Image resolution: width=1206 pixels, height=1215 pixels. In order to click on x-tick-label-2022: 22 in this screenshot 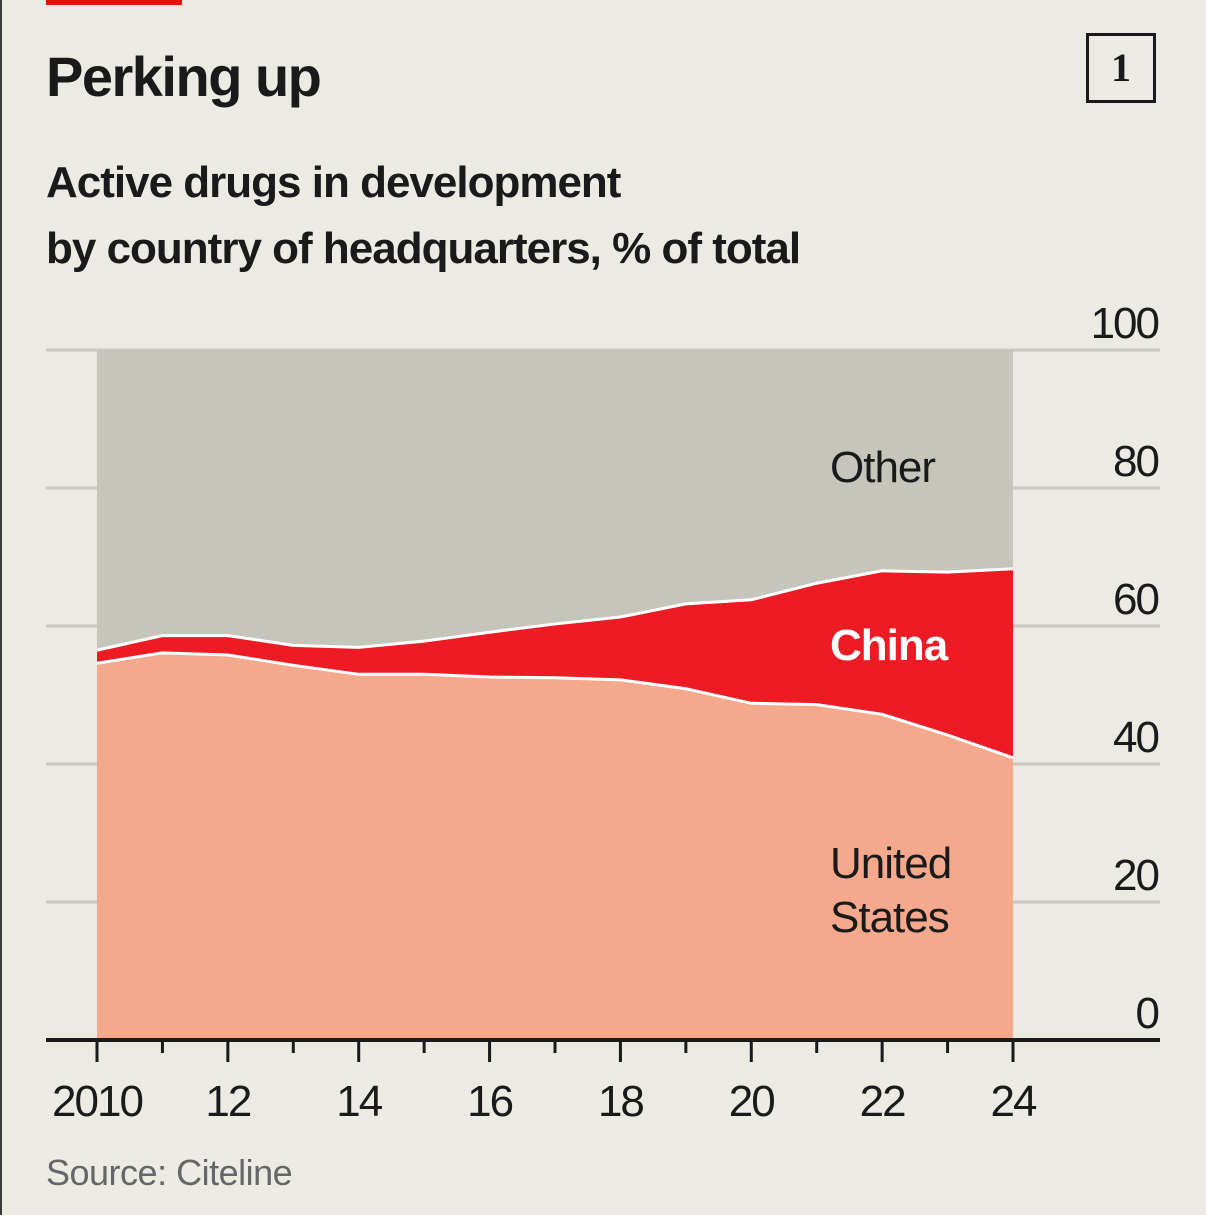, I will do `click(882, 1101)`.